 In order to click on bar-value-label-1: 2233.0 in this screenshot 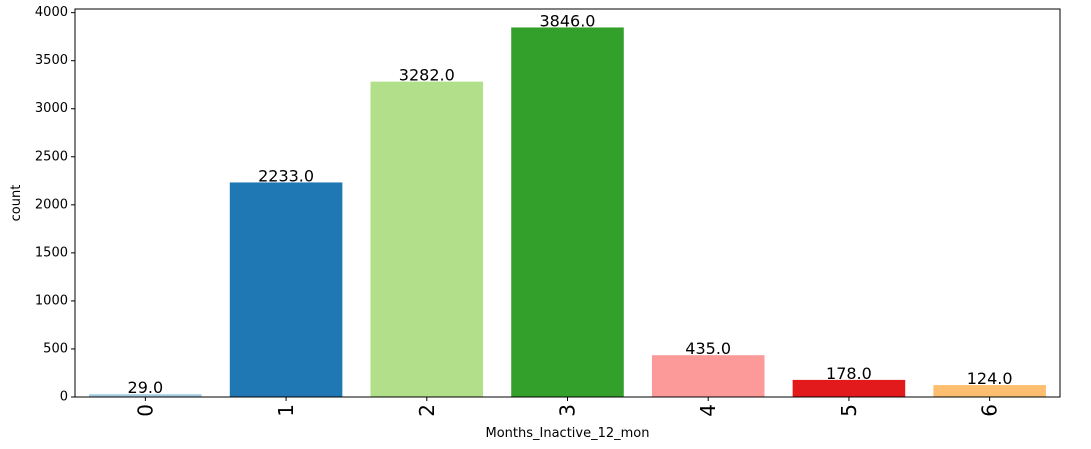, I will do `click(286, 175)`.